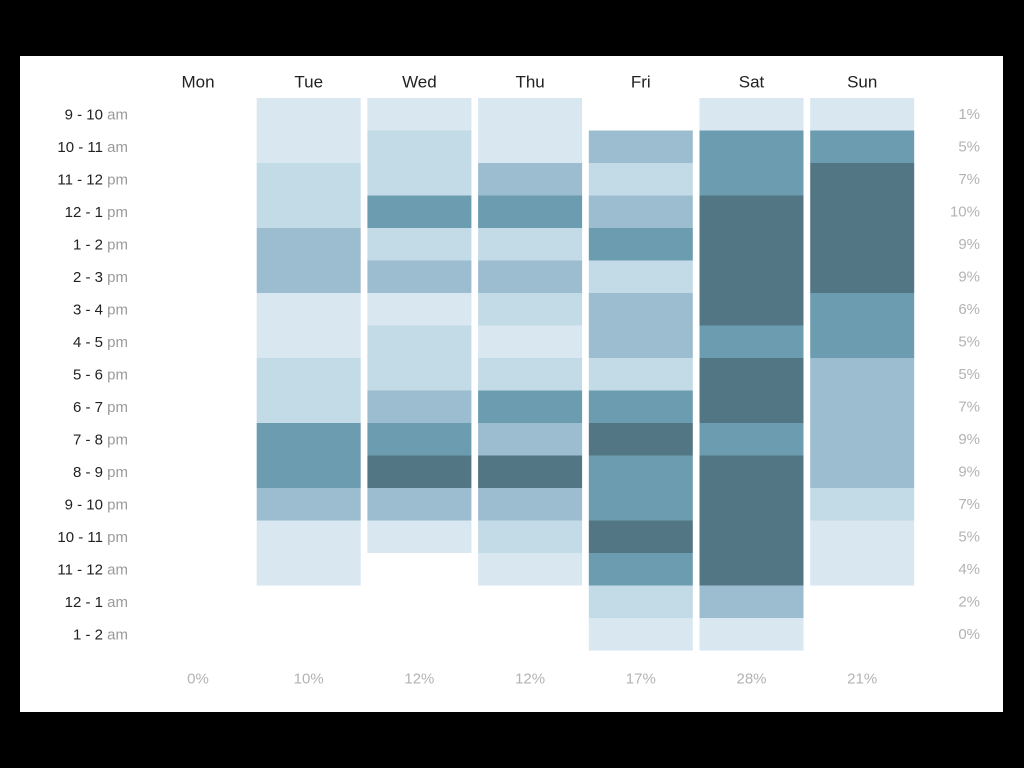  Describe the element at coordinates (90, 634) in the screenshot. I see `time-range: 1 - 2` at that location.